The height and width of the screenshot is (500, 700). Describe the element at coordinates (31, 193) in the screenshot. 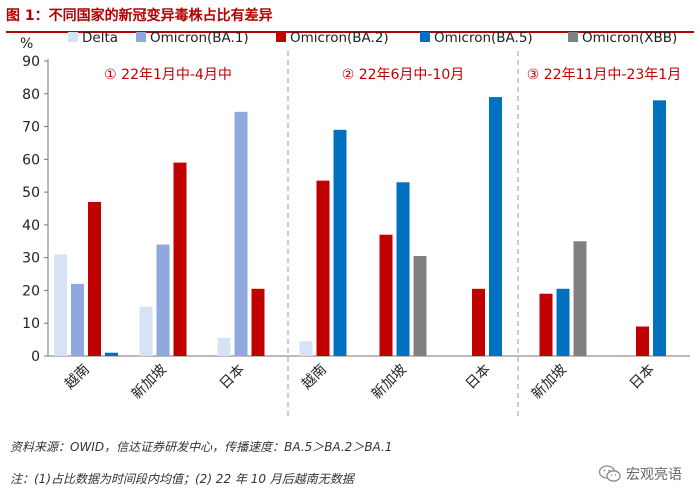

I see `y-tick-label: 50` at that location.